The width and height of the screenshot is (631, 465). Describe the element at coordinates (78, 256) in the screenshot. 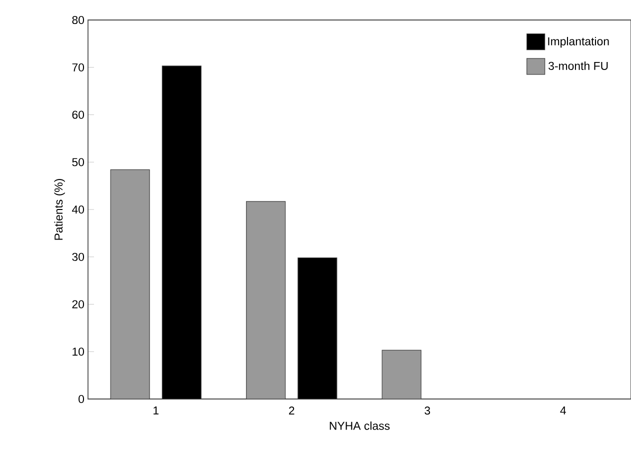

I see `y-tick-label: 30` at that location.